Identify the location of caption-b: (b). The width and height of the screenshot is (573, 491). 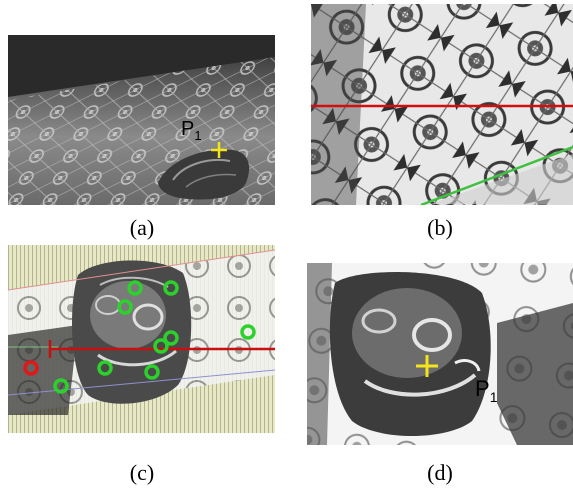
(440, 227).